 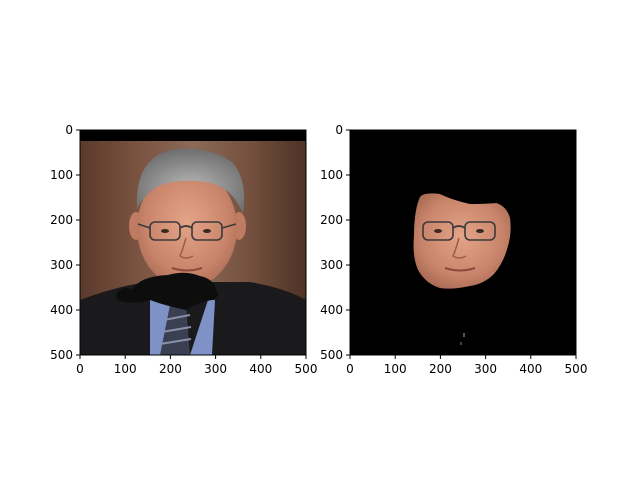 I want to click on nose, so click(x=186, y=248).